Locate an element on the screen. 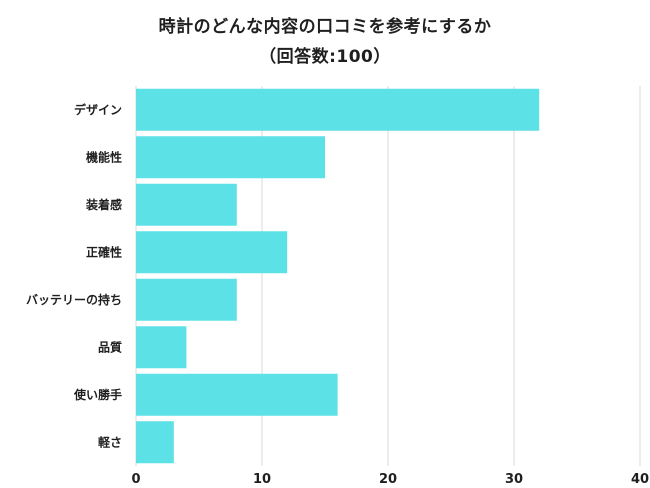  x-tick-label-30: 30 is located at coordinates (514, 479).